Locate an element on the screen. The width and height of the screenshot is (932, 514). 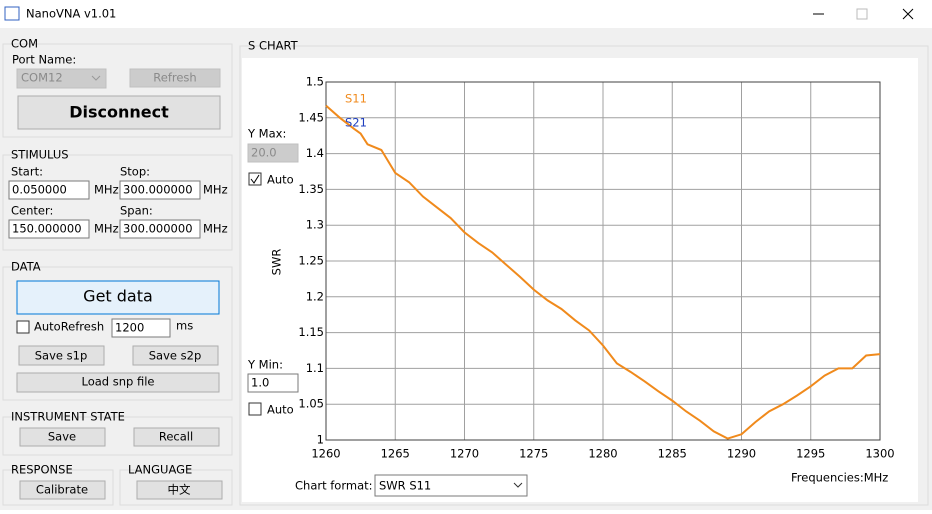
interval-input is located at coordinates (141, 328).